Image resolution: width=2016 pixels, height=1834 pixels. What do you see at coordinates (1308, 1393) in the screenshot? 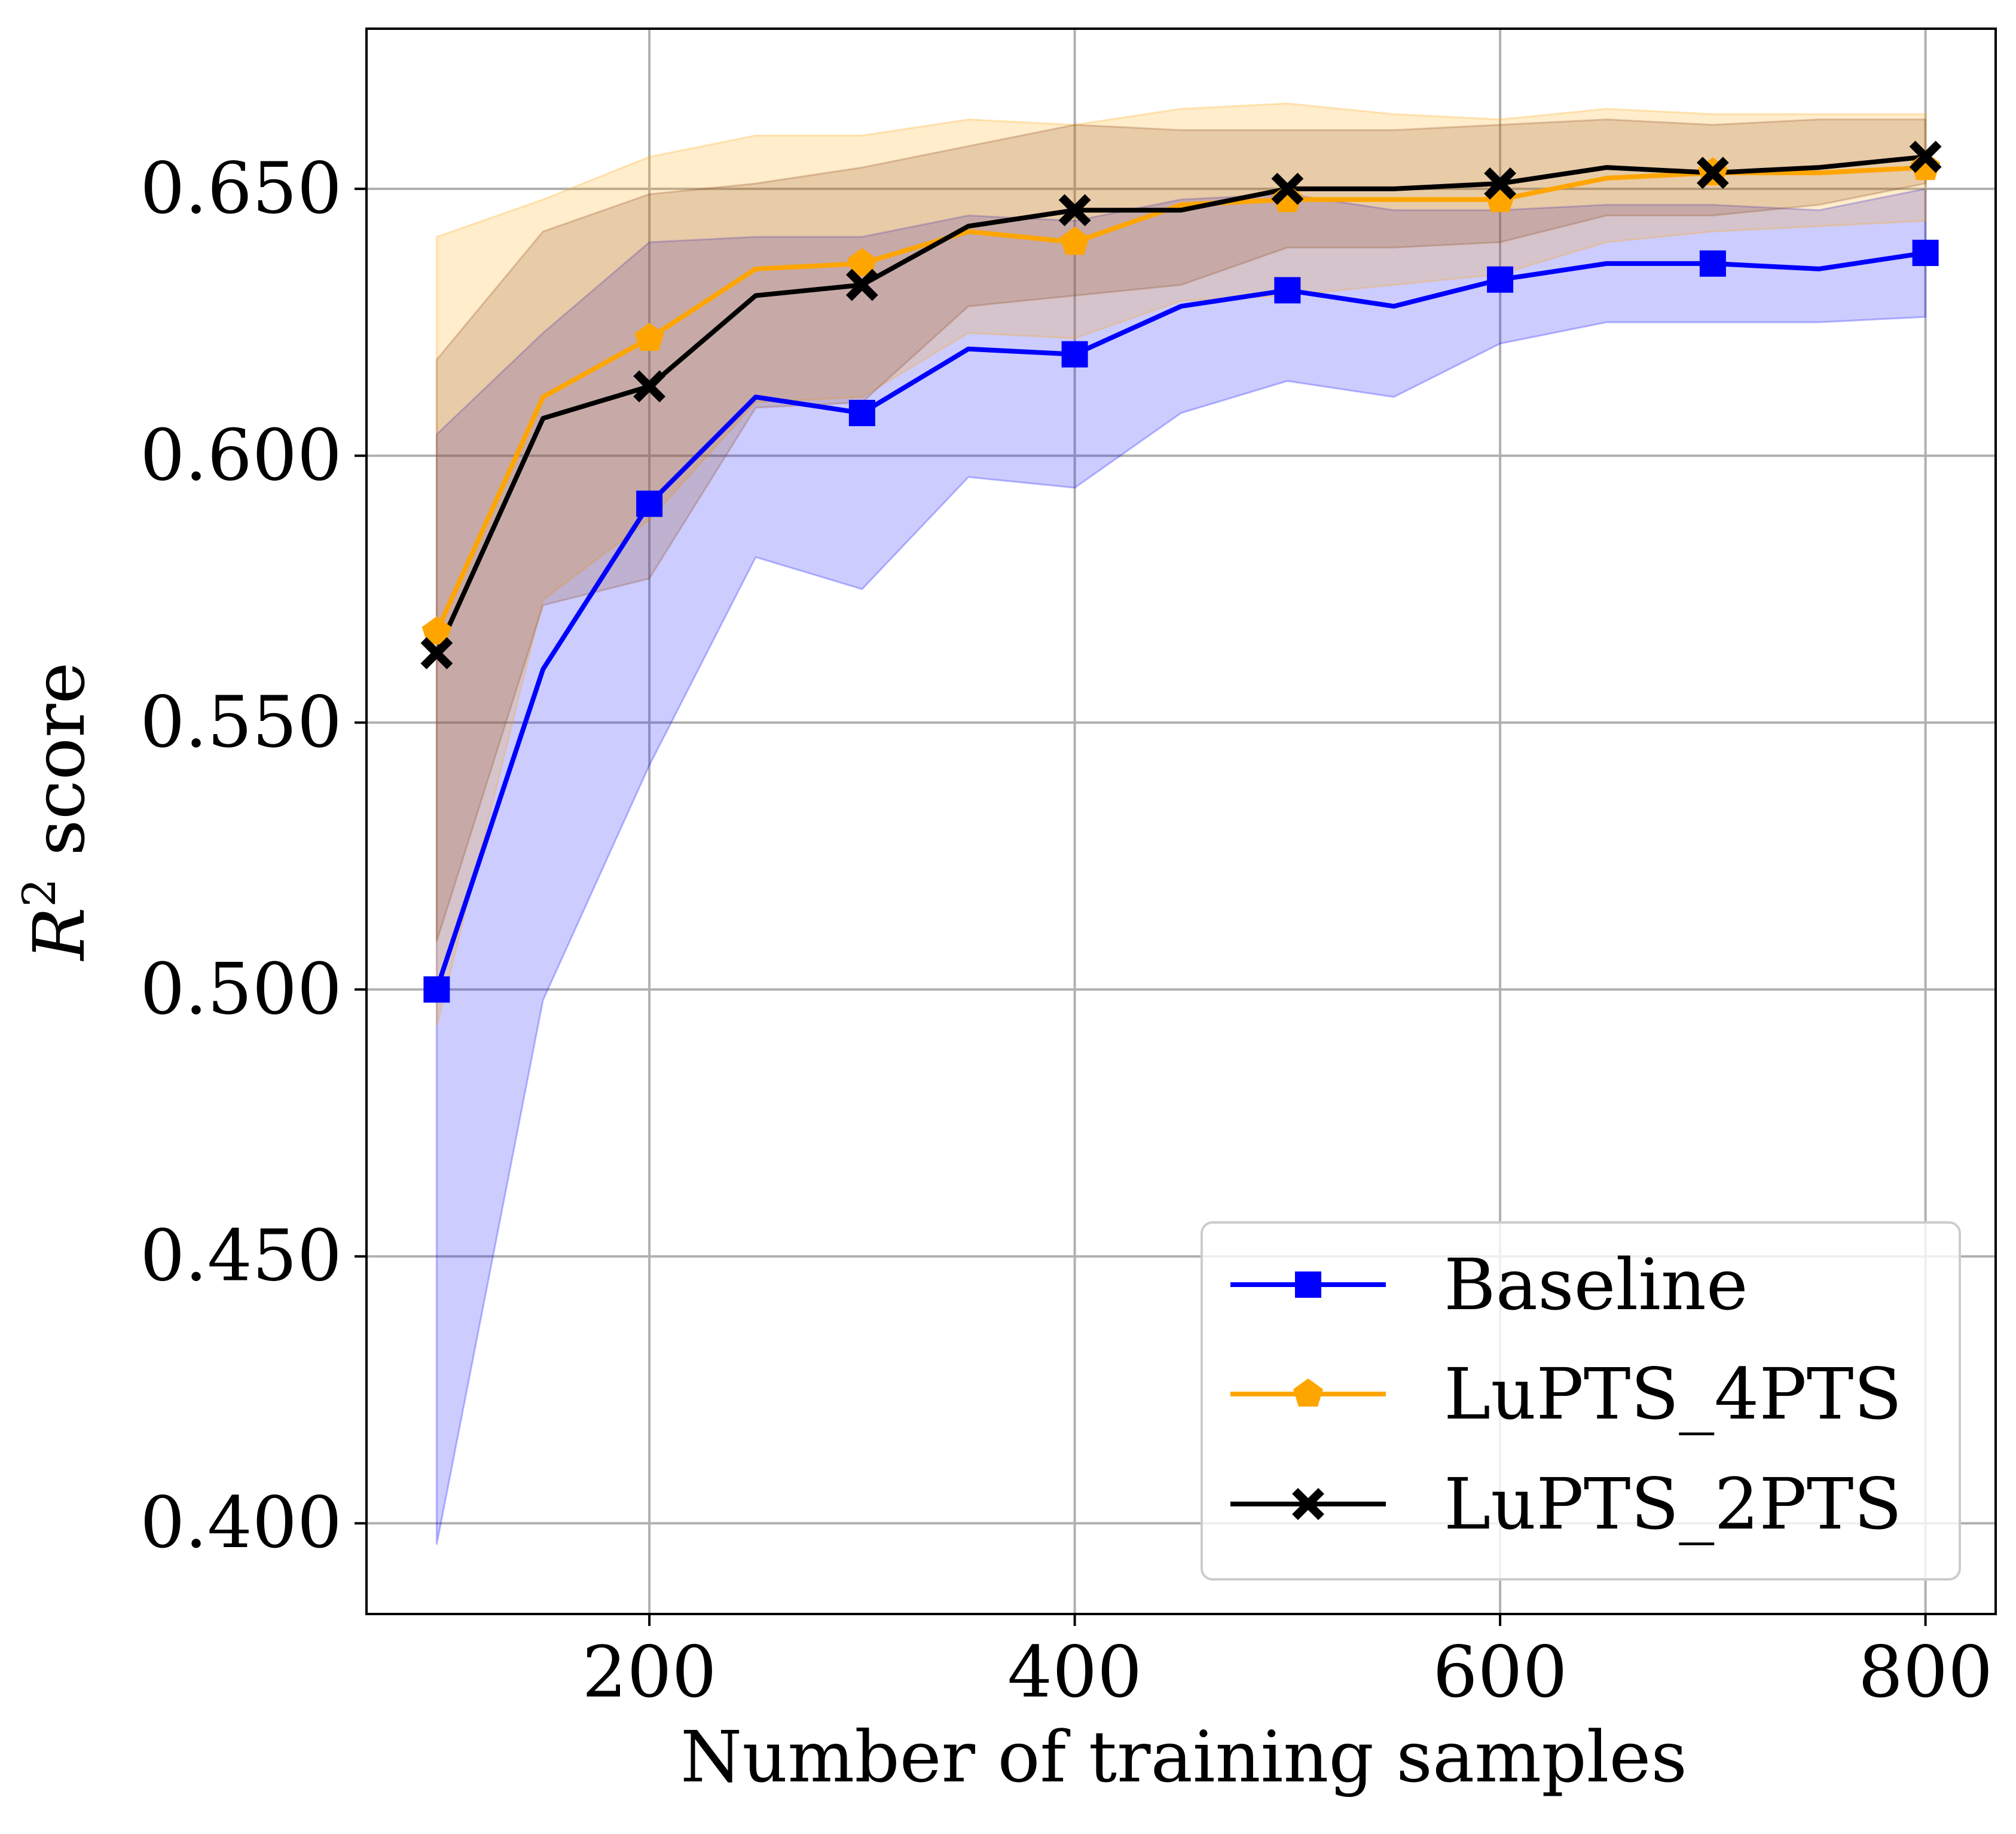
I see `legend-lupts4-marker` at bounding box center [1308, 1393].